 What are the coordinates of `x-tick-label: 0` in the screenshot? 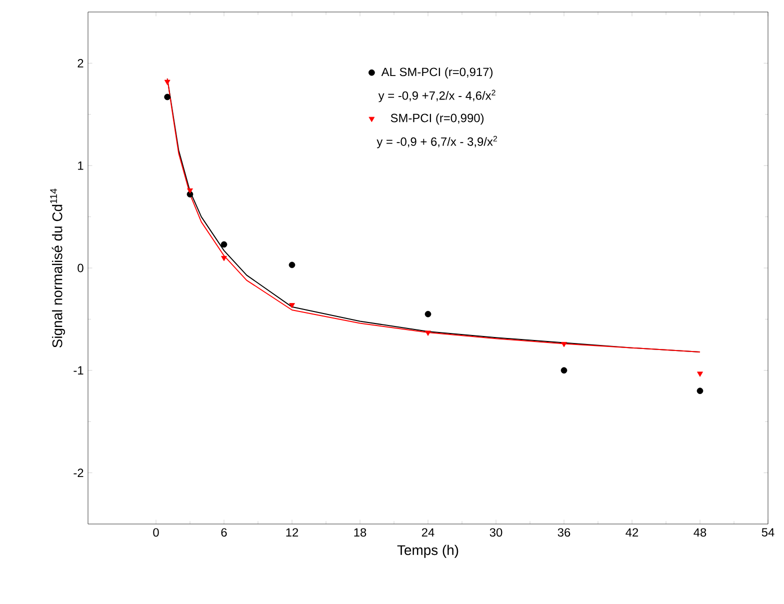 It's located at (156, 532).